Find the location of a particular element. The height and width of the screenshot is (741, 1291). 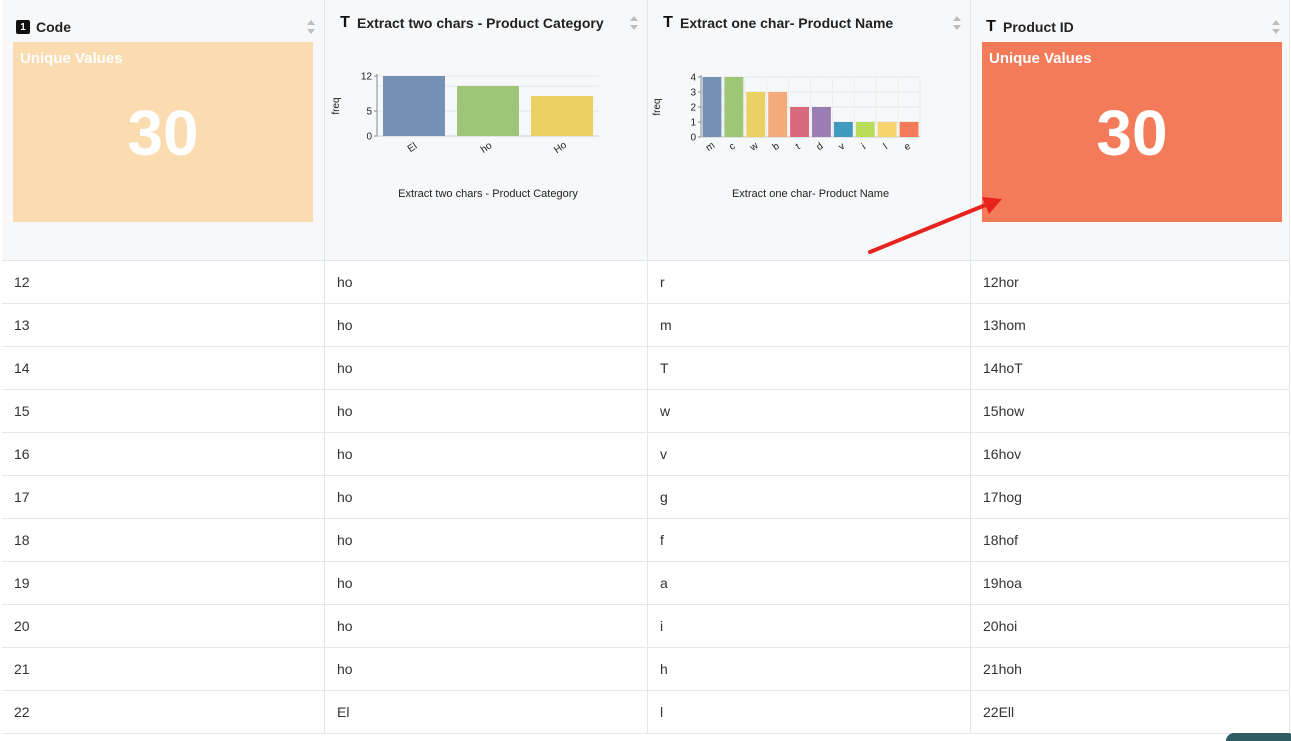

scroll-indicator is located at coordinates (1258, 737).